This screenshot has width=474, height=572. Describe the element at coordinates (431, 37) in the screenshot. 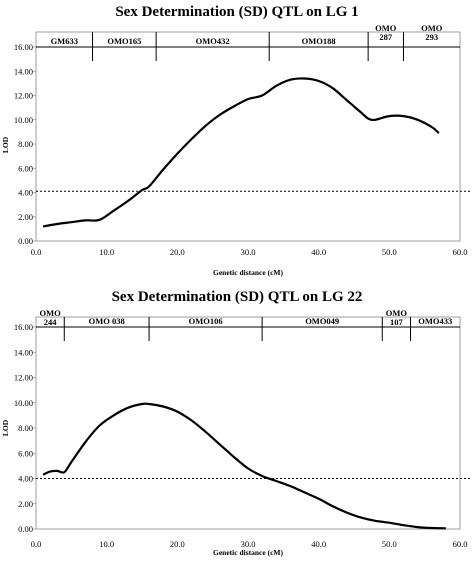

I see `marker-label-line: 293` at that location.